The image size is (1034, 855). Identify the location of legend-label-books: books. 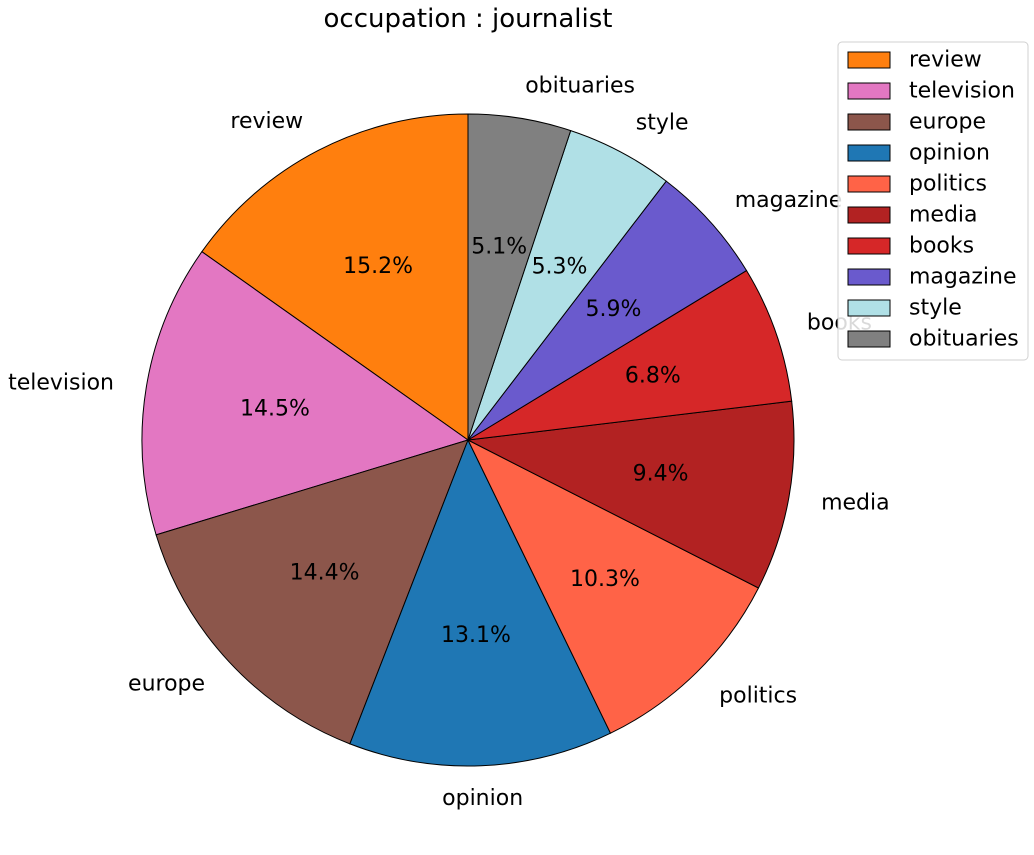
(941, 246).